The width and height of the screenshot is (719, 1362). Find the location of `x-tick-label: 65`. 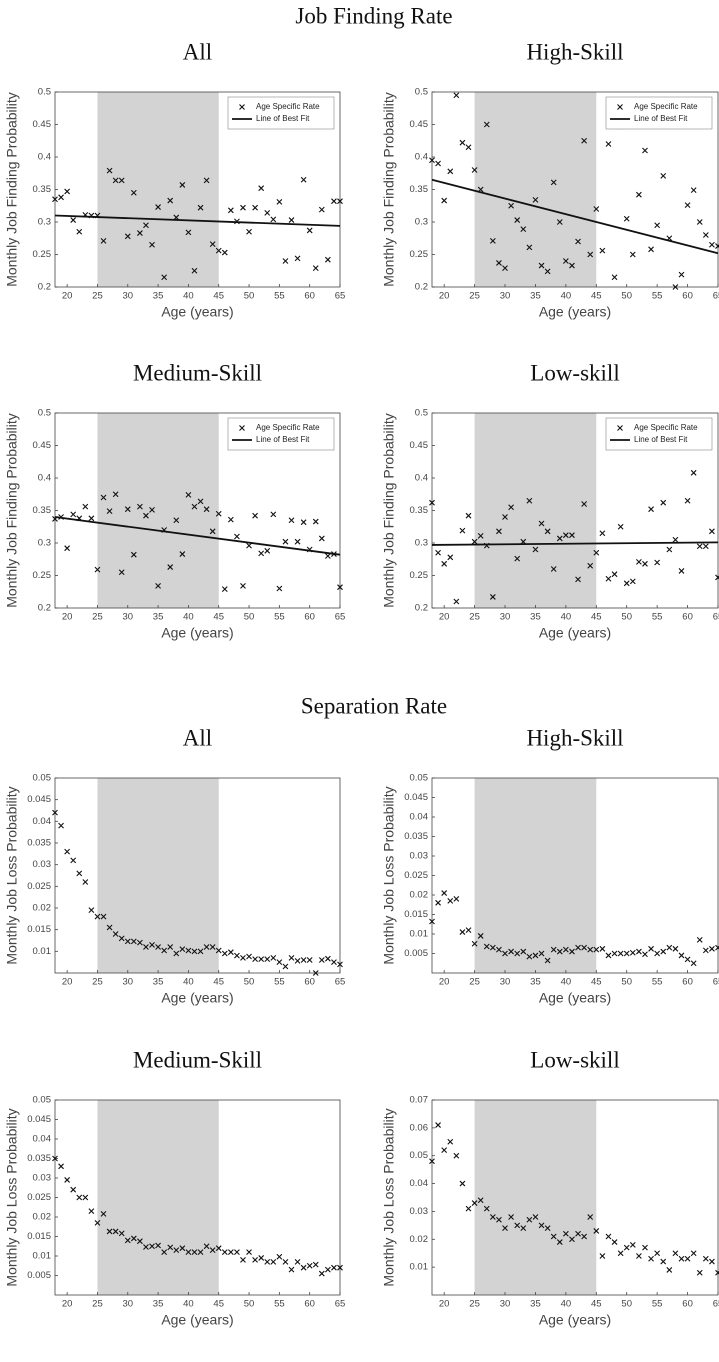

x-tick-label: 65 is located at coordinates (716, 296).